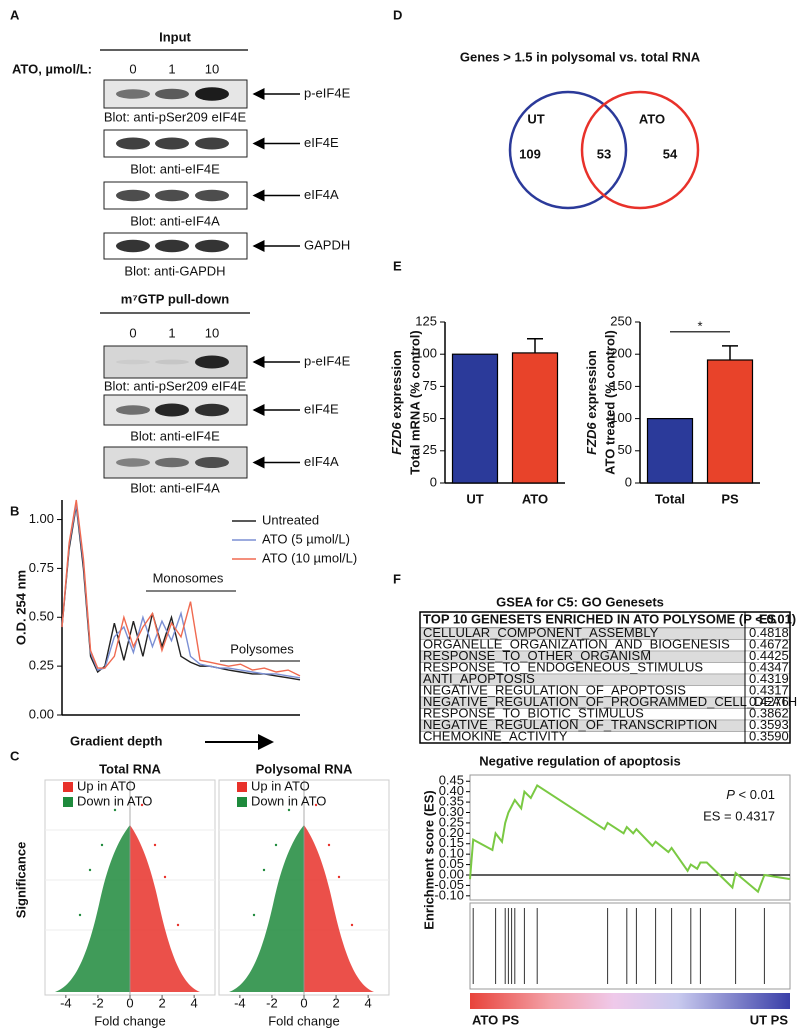 This screenshot has width=800, height=1032. What do you see at coordinates (621, 385) in the screenshot?
I see `y-tick-label: 150` at bounding box center [621, 385].